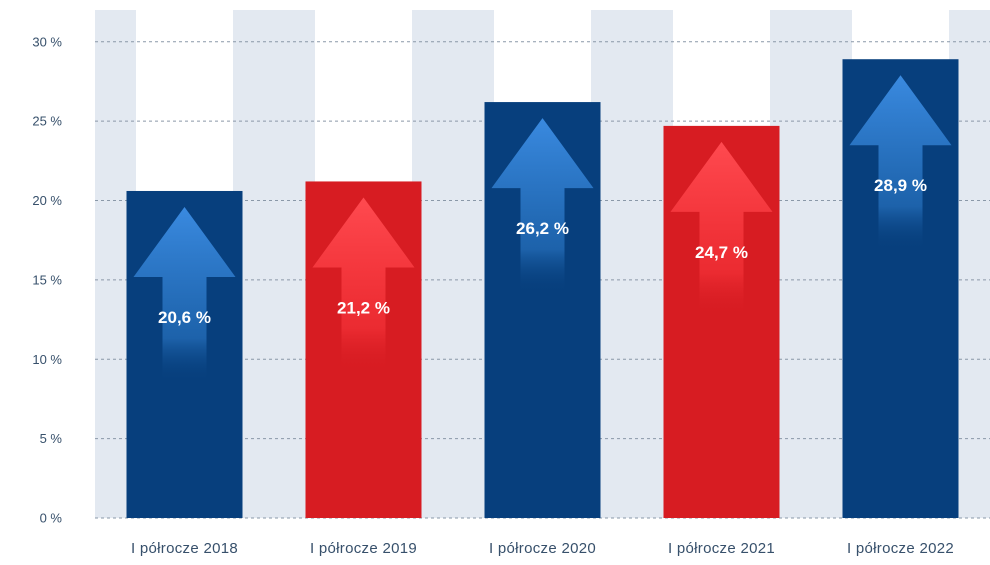  I want to click on x-category-label: I półrocze 2020, so click(542, 548).